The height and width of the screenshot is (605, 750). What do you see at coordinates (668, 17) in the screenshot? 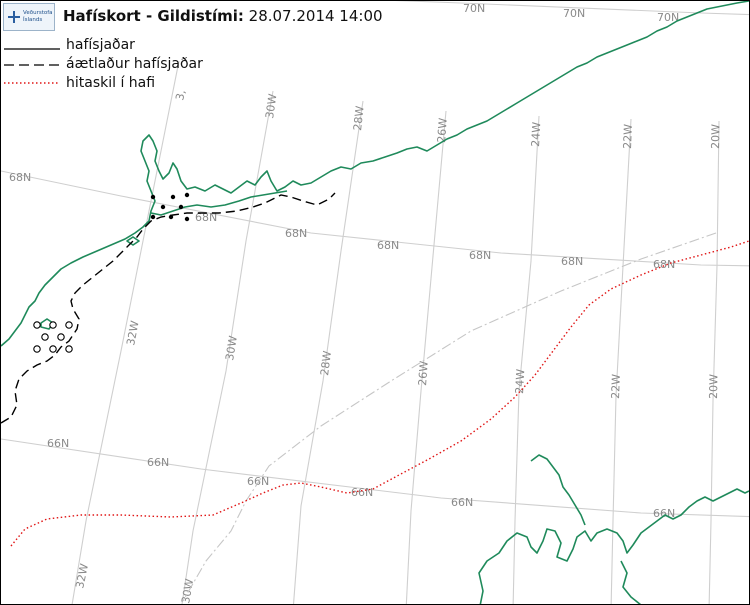
I see `lat-label-70n-3: 70N` at bounding box center [668, 17].